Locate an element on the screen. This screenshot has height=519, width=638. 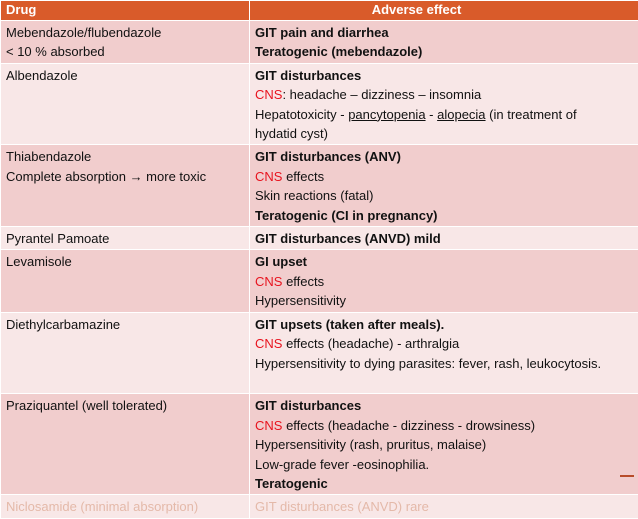
effect-text: alopecia is located at coordinates (461, 114).